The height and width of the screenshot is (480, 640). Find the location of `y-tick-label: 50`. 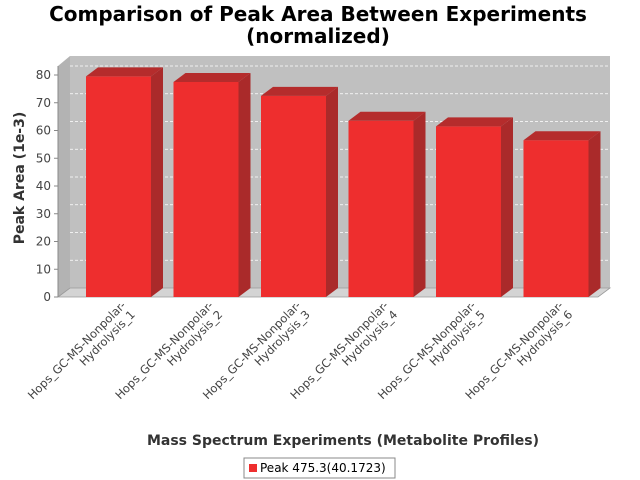

y-tick-label: 50 is located at coordinates (43, 158).